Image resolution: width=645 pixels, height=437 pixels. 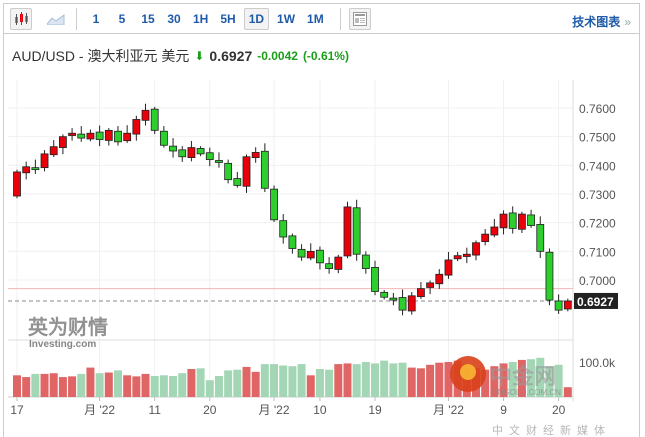 I want to click on x-tick-label: 20, so click(x=559, y=410).